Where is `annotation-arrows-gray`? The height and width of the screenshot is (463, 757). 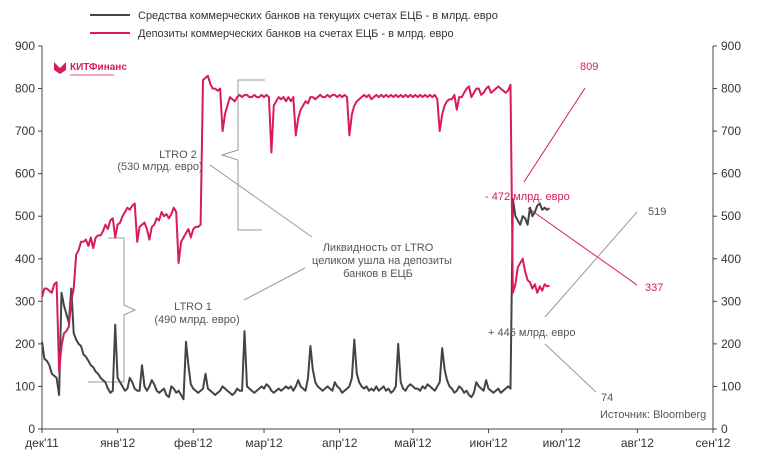
annotation-arrows-gray is located at coordinates (591, 302).